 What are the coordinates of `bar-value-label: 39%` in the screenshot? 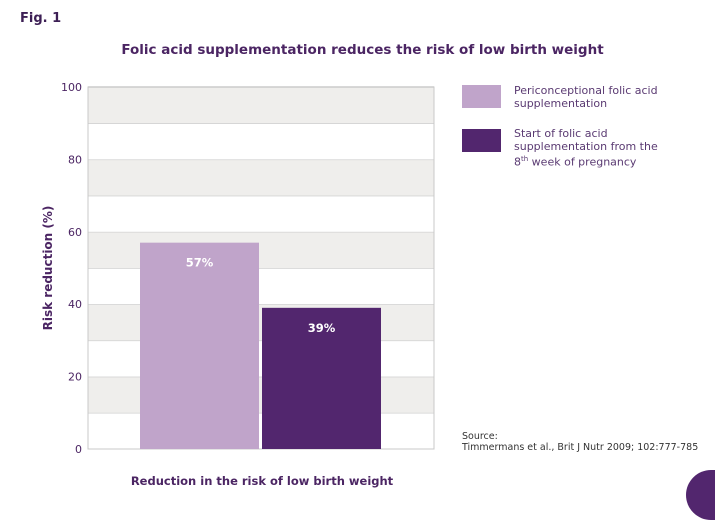 It's located at (322, 328).